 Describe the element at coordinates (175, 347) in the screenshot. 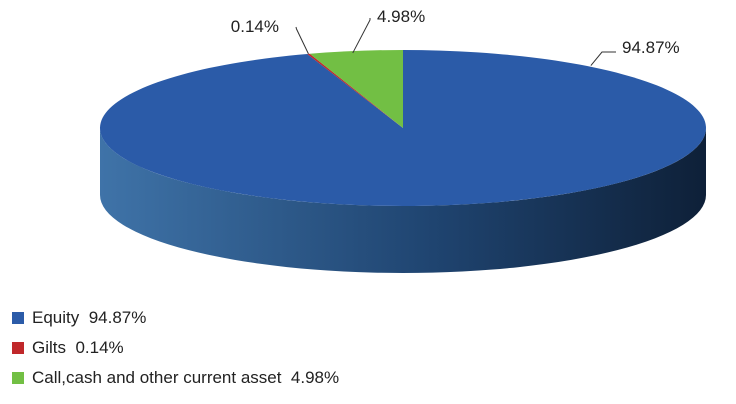

I see `legend-item-gilts: Gilts 0.14%` at that location.